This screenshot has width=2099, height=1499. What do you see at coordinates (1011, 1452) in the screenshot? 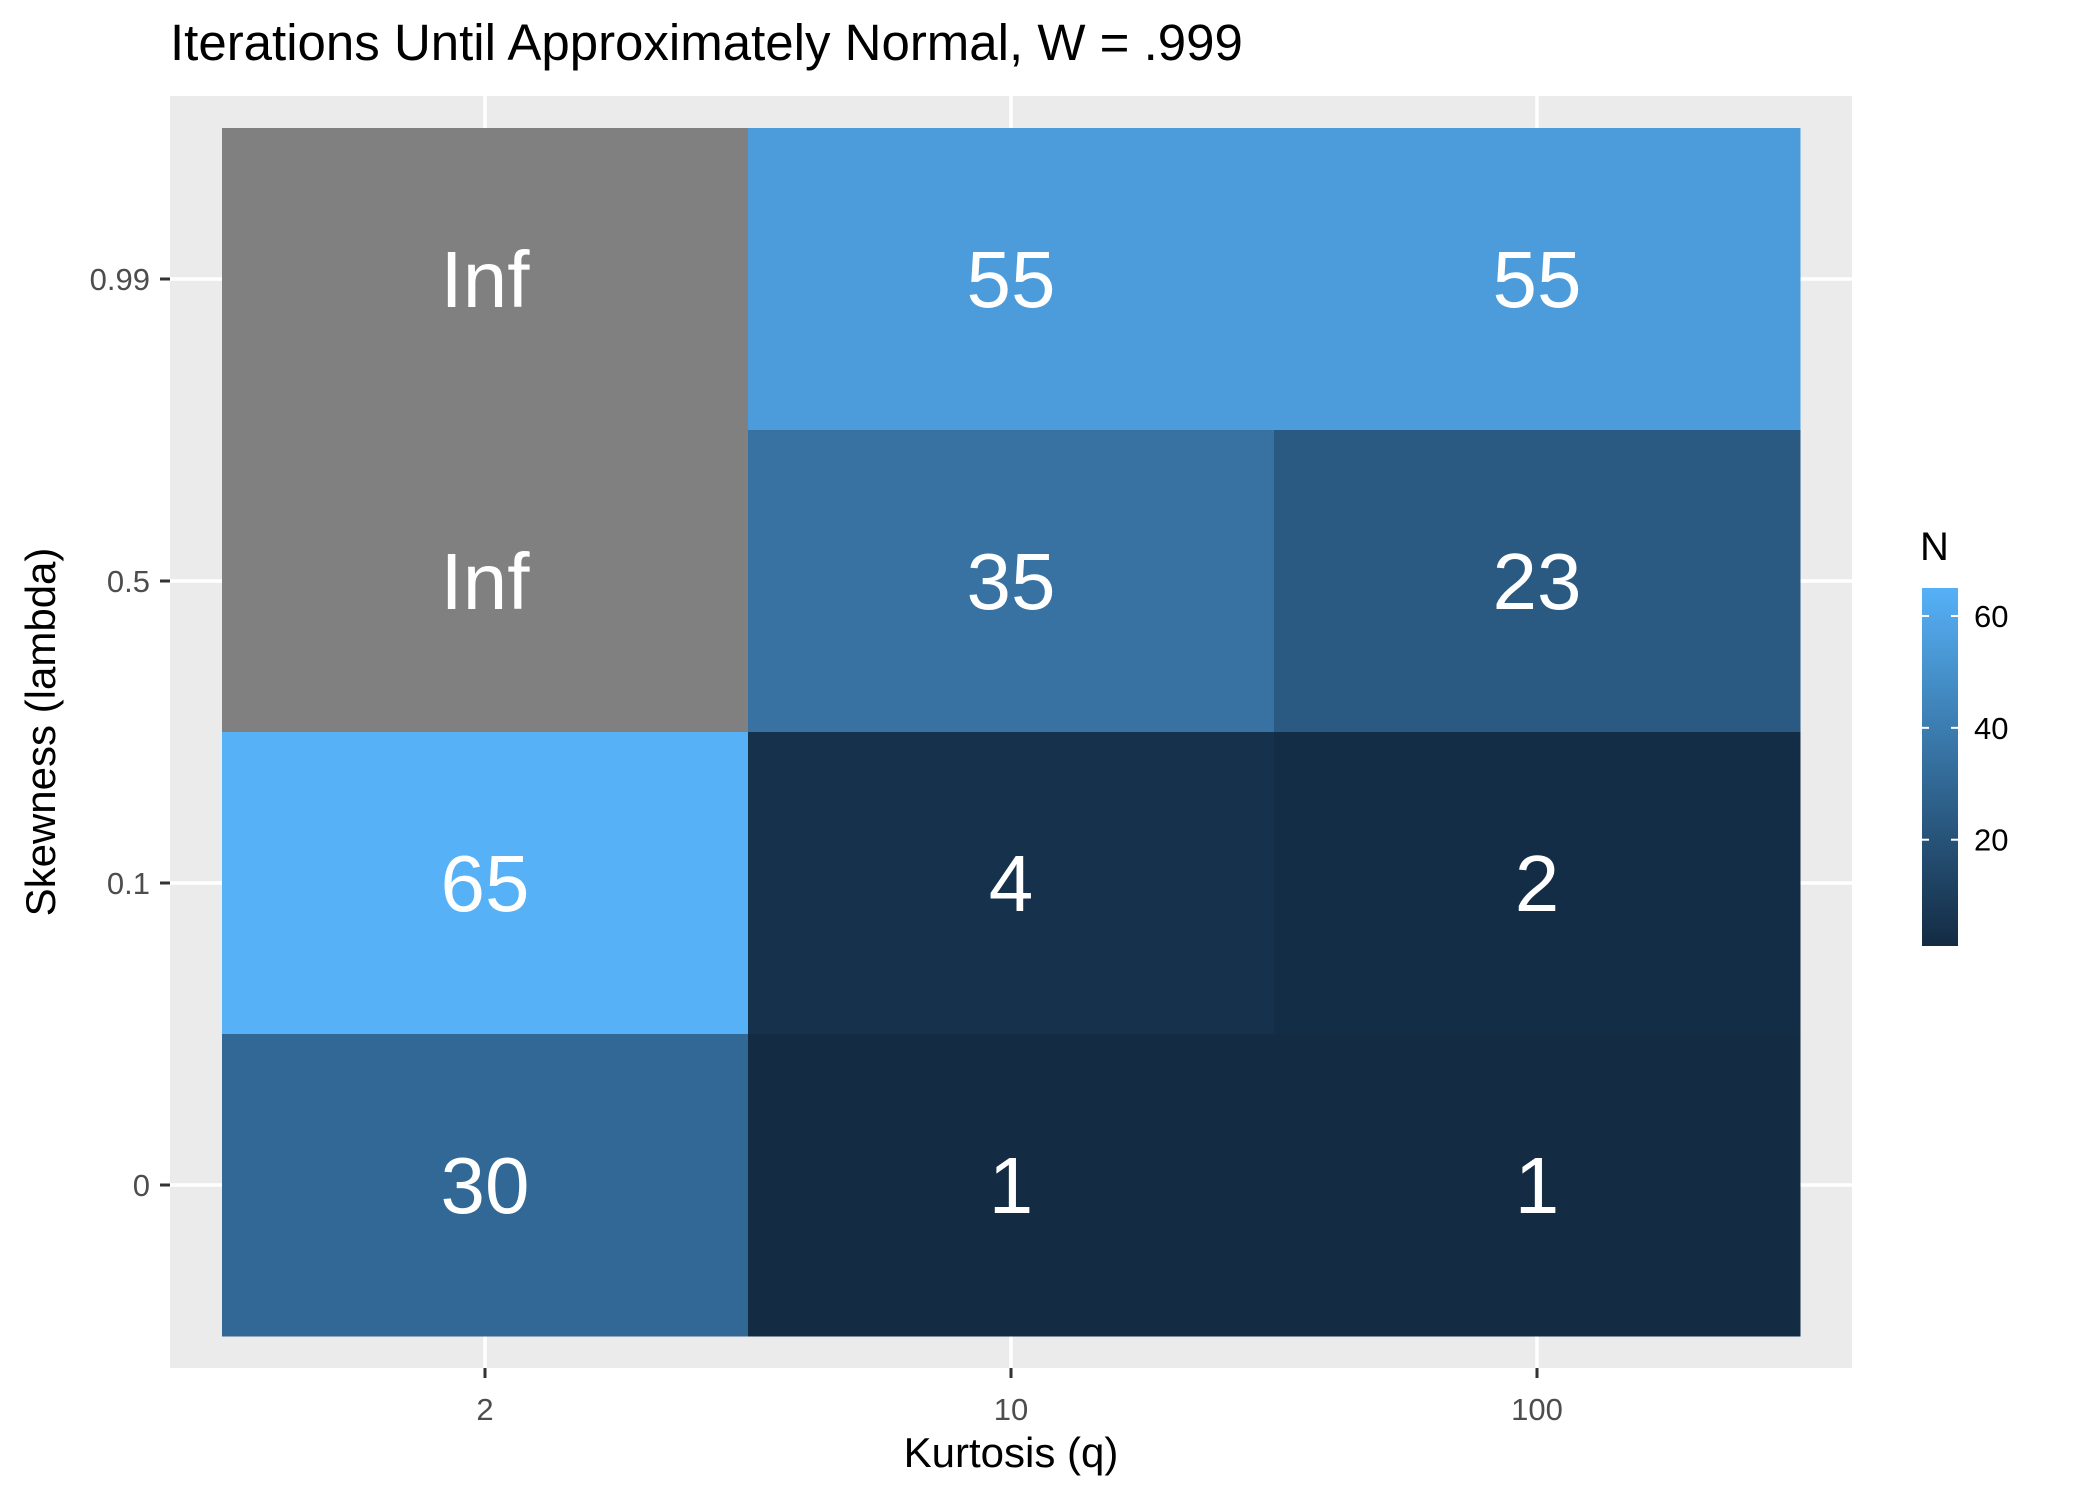
I see `x-axis-title: Kurtosis (q)` at bounding box center [1011, 1452].